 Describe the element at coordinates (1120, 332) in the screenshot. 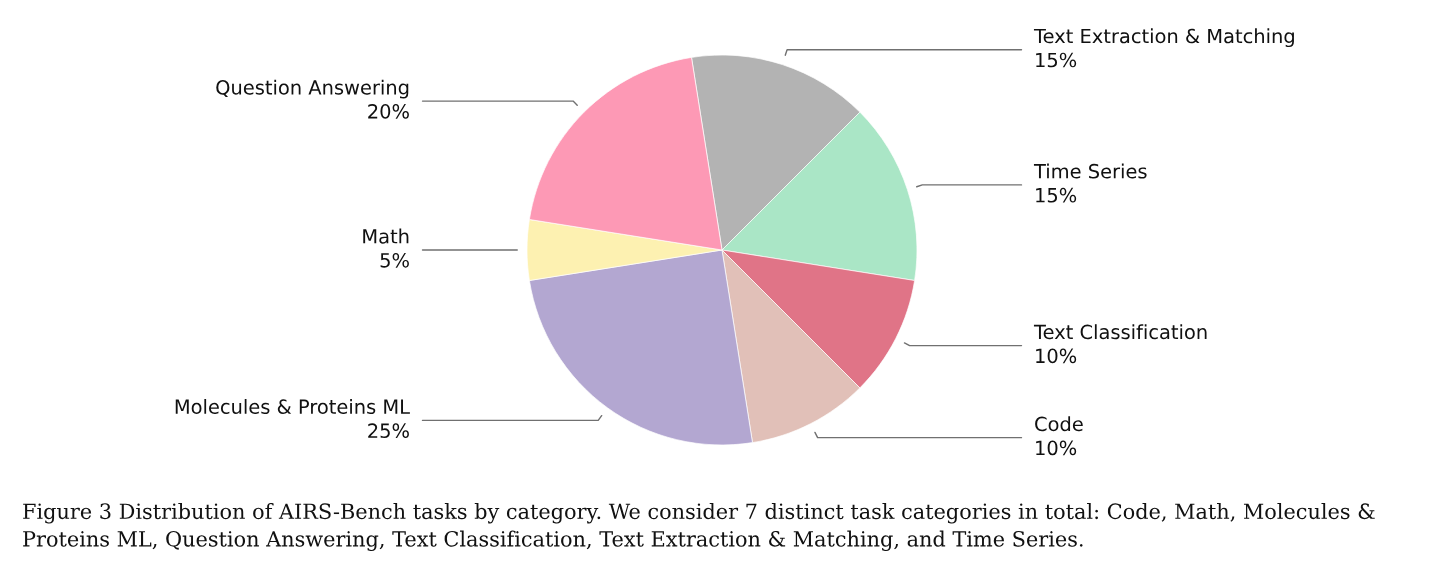

I see `slice-label: Text Classification` at that location.